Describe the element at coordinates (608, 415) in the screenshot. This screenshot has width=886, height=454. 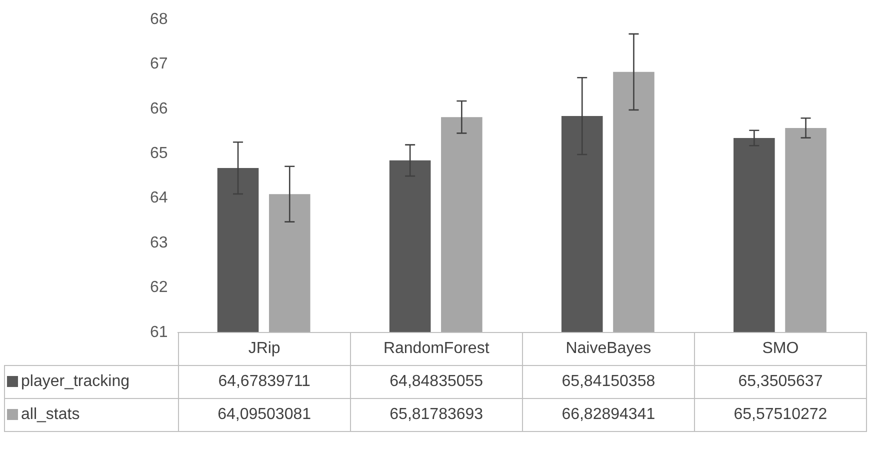
I see `data-label: 66,82894341` at that location.